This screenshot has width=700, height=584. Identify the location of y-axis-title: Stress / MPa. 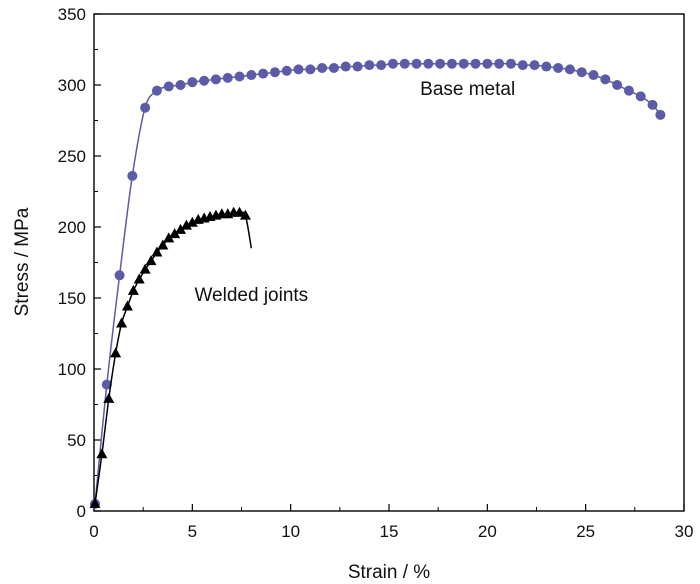
(22, 261).